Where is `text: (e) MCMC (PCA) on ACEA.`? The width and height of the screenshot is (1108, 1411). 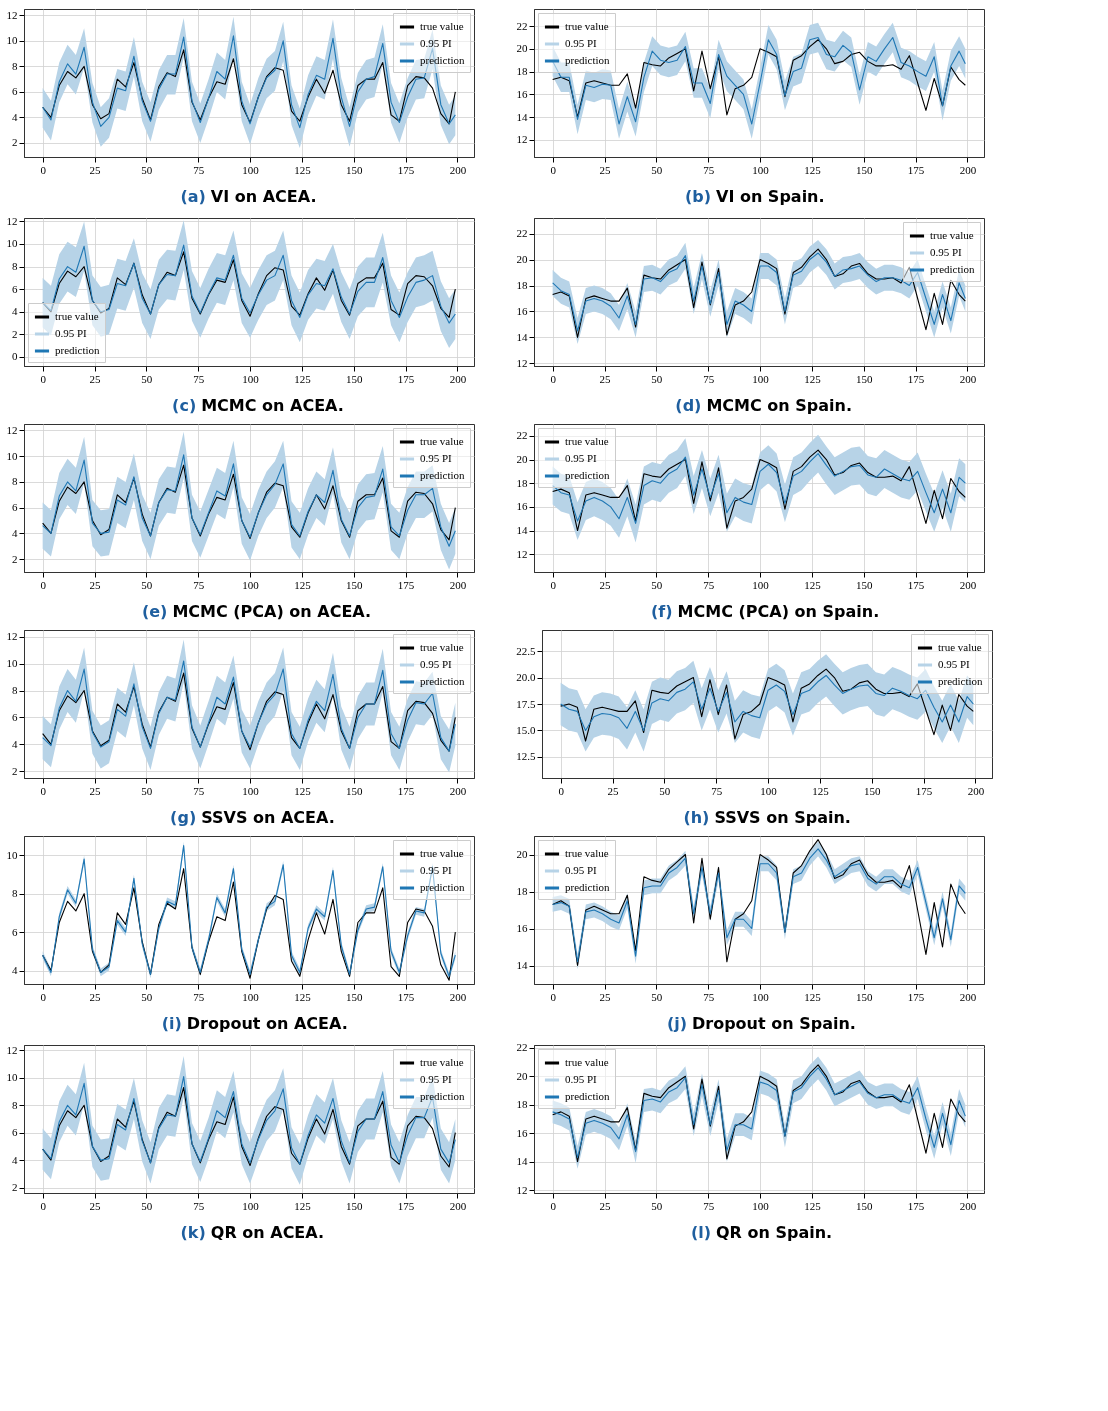 text: (e) MCMC (PCA) on ACEA. is located at coordinates (256, 611).